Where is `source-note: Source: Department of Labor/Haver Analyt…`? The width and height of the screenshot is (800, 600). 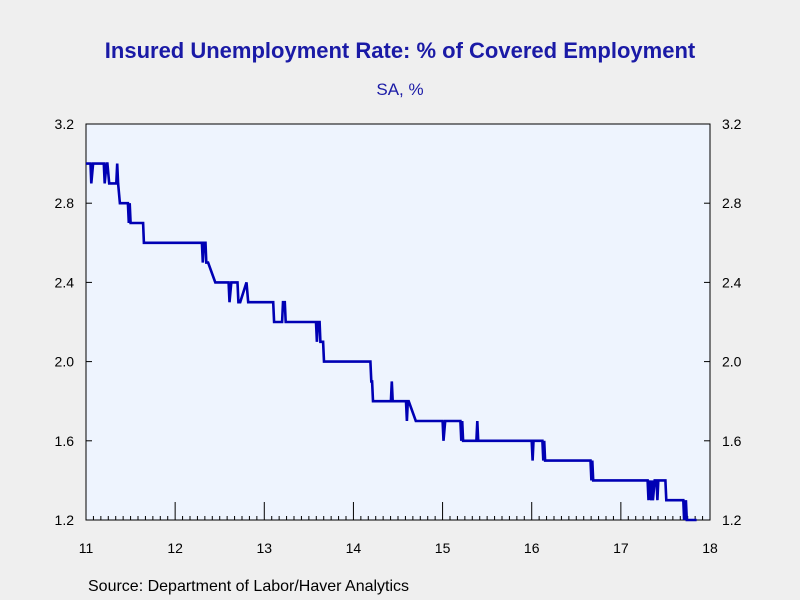 source-note: Source: Department of Labor/Haver Analyt… is located at coordinates (249, 586).